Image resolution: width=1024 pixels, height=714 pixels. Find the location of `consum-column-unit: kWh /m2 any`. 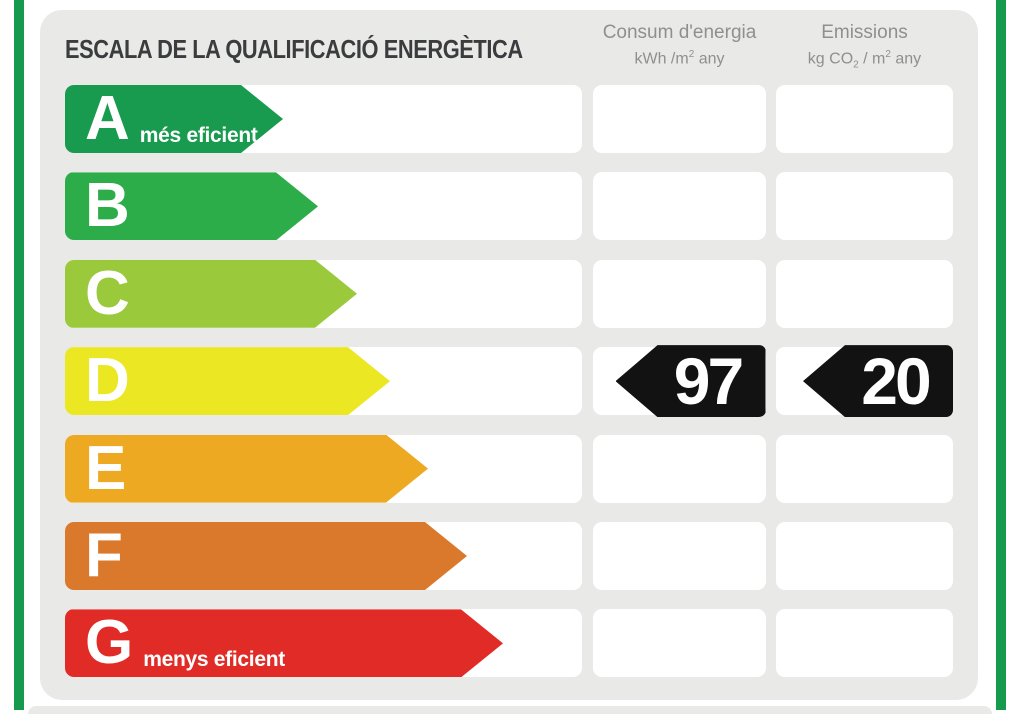

consum-column-unit: kWh /m2 any is located at coordinates (679, 58).